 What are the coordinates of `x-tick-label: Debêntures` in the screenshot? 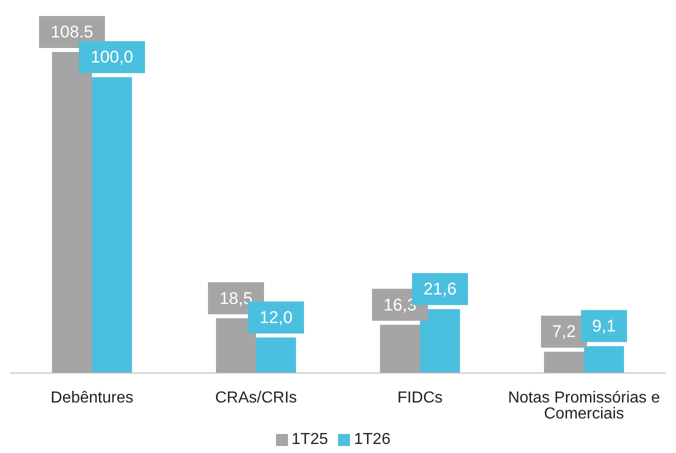 It's located at (92, 397).